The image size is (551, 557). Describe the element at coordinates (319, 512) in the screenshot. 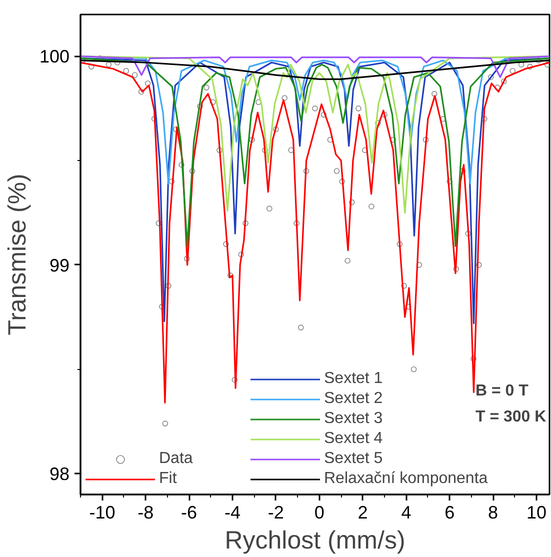

I see `x-tick-label: 0` at that location.